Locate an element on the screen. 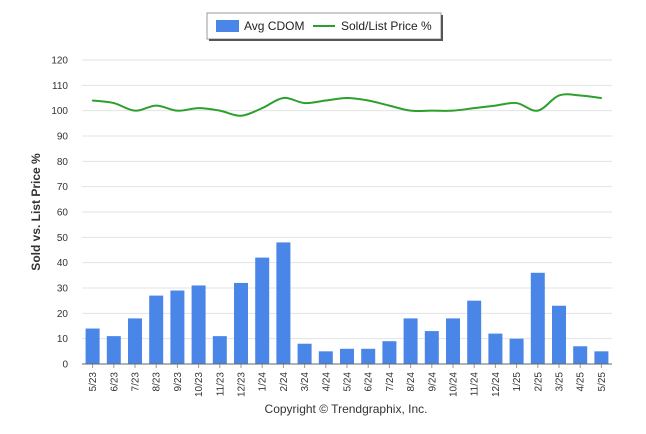 The height and width of the screenshot is (434, 646). y-axis-ticks: 0 10 20 30 40 50 60 70 80 90 100 110 120 is located at coordinates (59, 213).